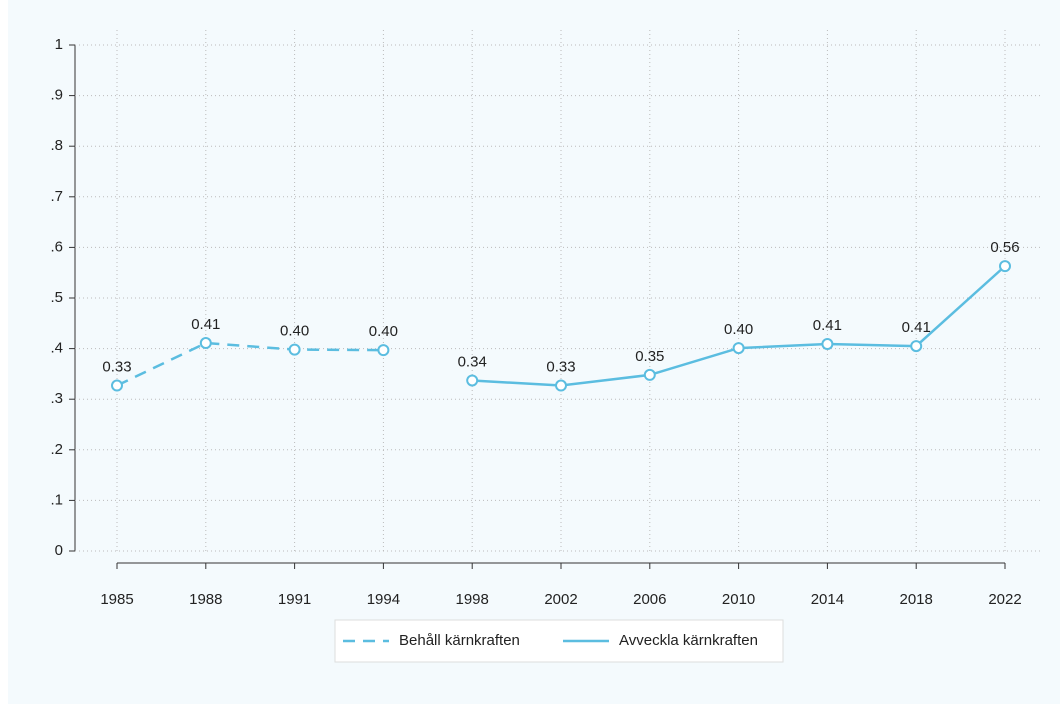  Describe the element at coordinates (56, 398) in the screenshot. I see `y-tick-label: .3` at that location.